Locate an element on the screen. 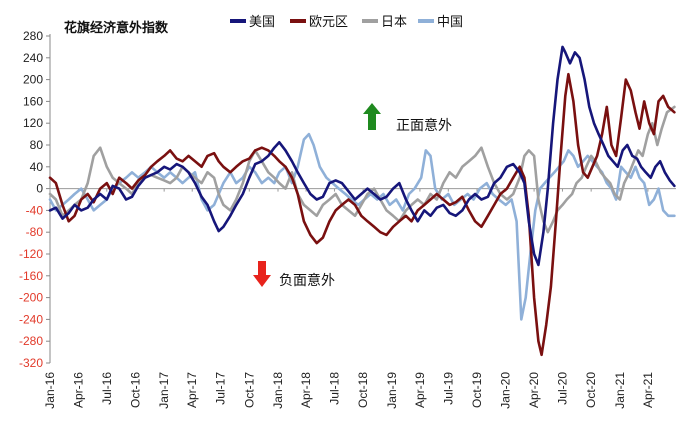 Image resolution: width=684 pixels, height=434 pixels. x-tick-label: Oct-19 is located at coordinates (477, 390).